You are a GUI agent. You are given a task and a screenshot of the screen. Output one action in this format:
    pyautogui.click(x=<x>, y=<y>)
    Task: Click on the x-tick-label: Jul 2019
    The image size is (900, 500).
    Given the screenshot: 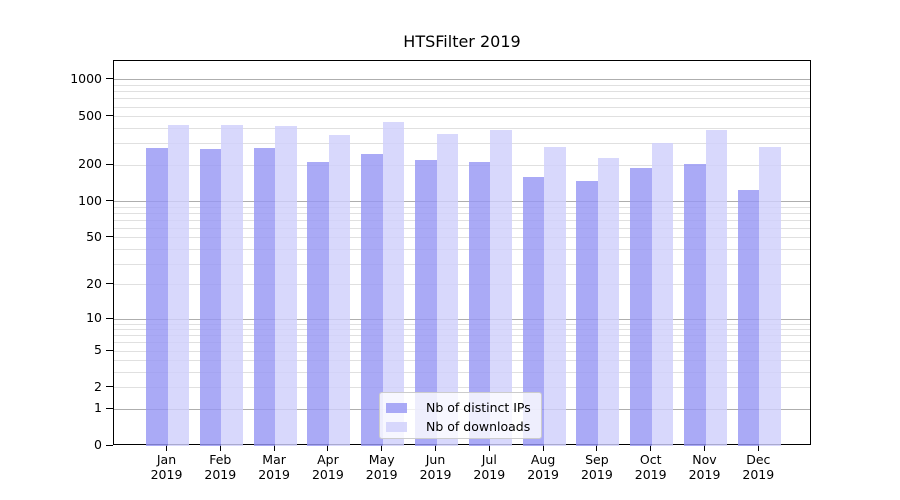 What is the action you would take?
    pyautogui.click(x=489, y=467)
    